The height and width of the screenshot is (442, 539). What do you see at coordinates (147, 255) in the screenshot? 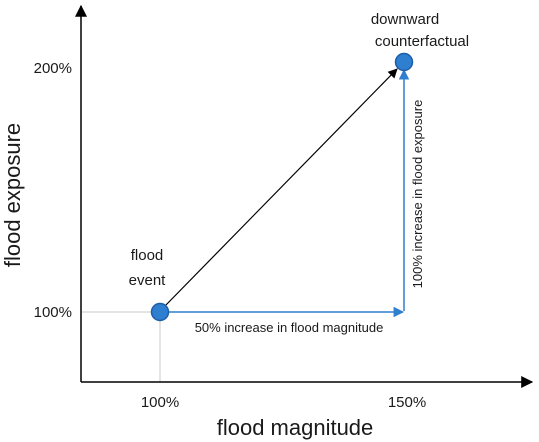
I see `flood-event-label-line1: flood` at bounding box center [147, 255].